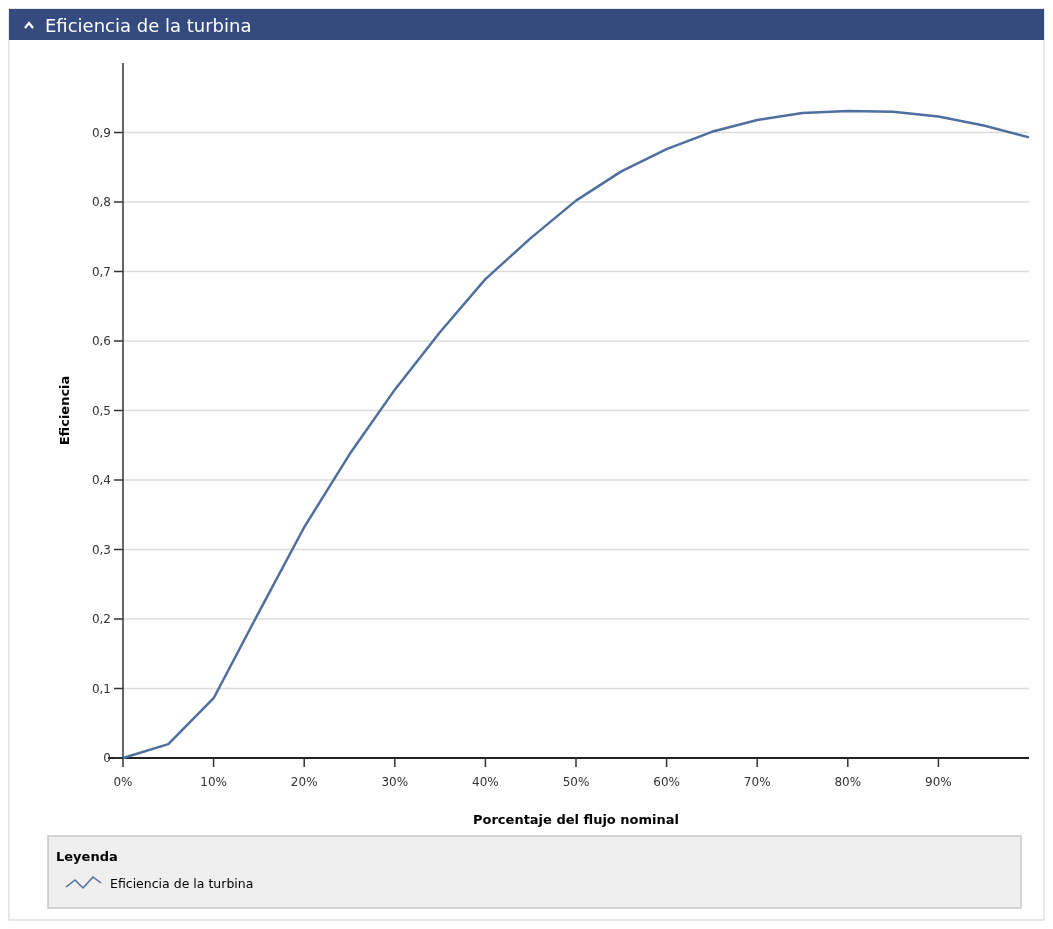  I want to click on legend-label: Eficiencia de la turbina, so click(182, 883).